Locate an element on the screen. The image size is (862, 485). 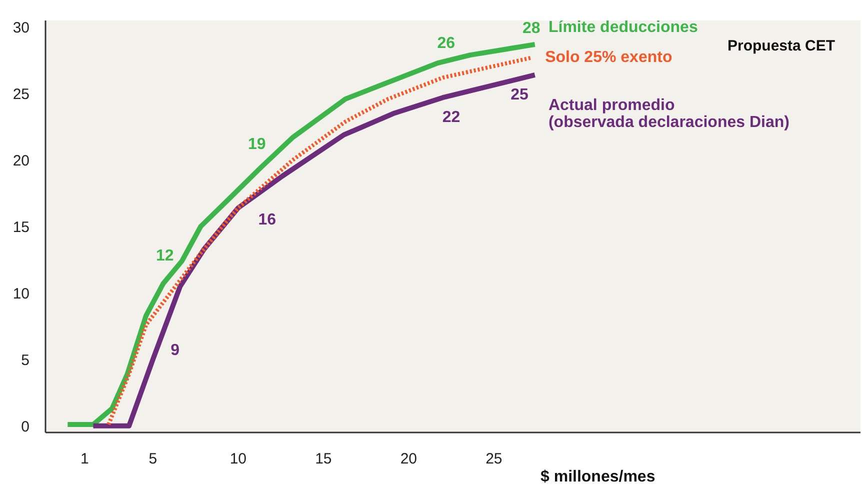
y-tick-label: 10 is located at coordinates (21, 293).